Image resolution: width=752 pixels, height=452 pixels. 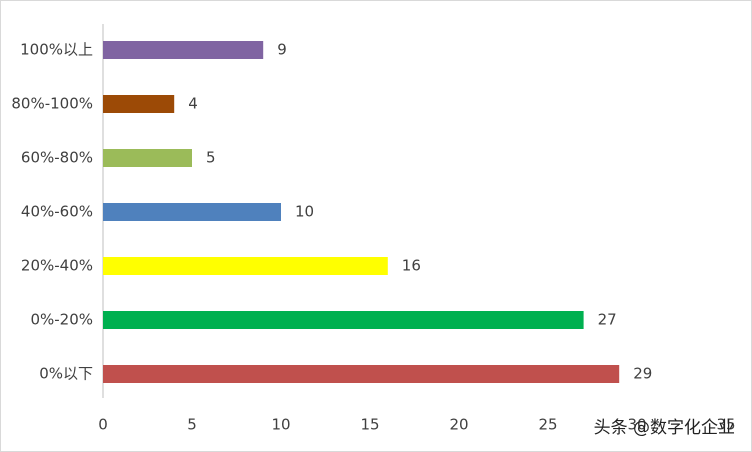 I want to click on watermark: 头条 @数字化企业, so click(x=664, y=428).